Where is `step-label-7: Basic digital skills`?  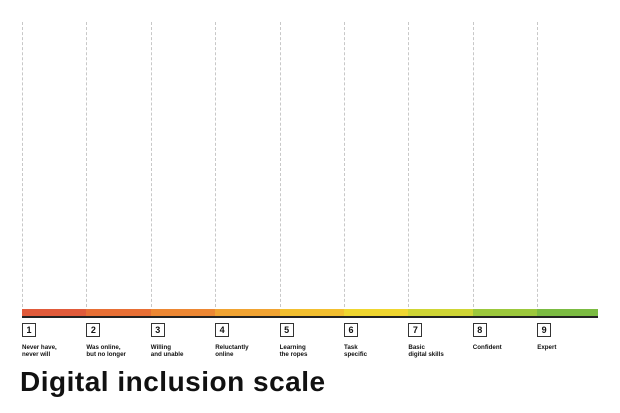
step-label-7: Basic digital skills is located at coordinates (426, 351).